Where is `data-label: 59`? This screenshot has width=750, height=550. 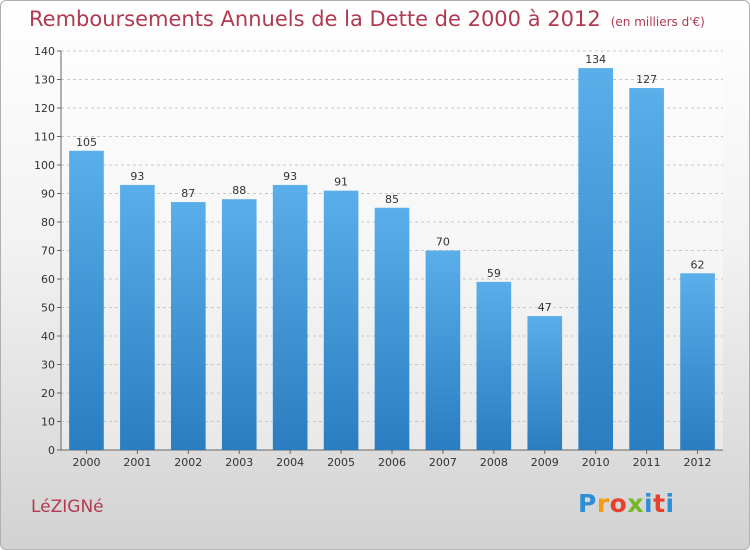
data-label: 59 is located at coordinates (494, 273).